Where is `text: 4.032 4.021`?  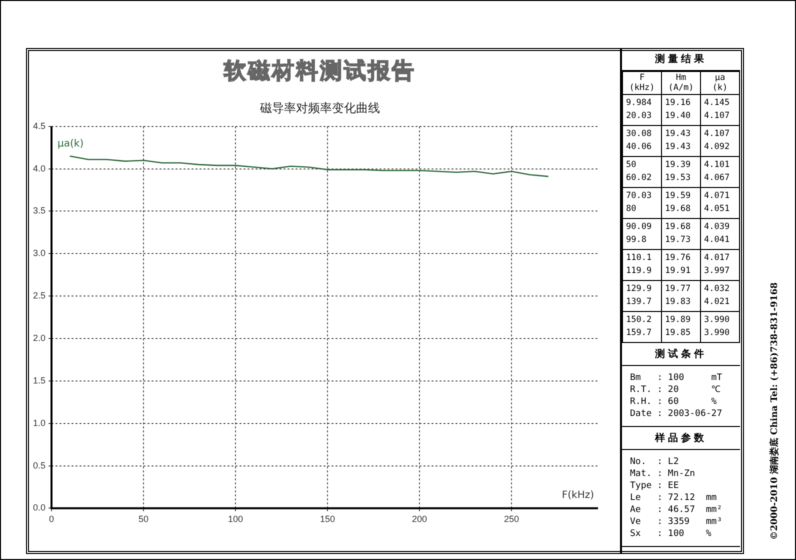
text: 4.032 4.021 is located at coordinates (717, 295).